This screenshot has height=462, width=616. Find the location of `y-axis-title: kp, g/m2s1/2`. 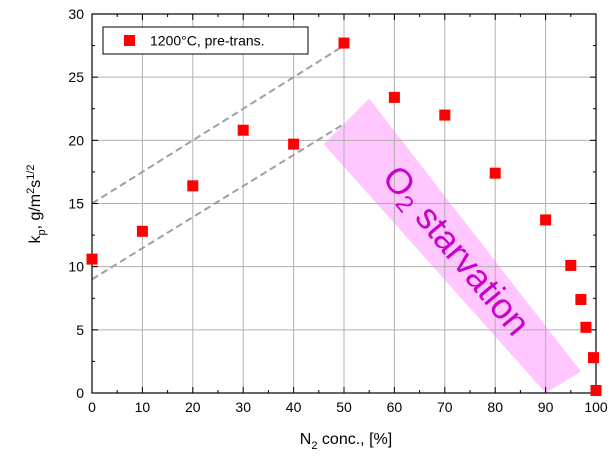

y-axis-title: kp, g/m2s1/2 is located at coordinates (36, 203).